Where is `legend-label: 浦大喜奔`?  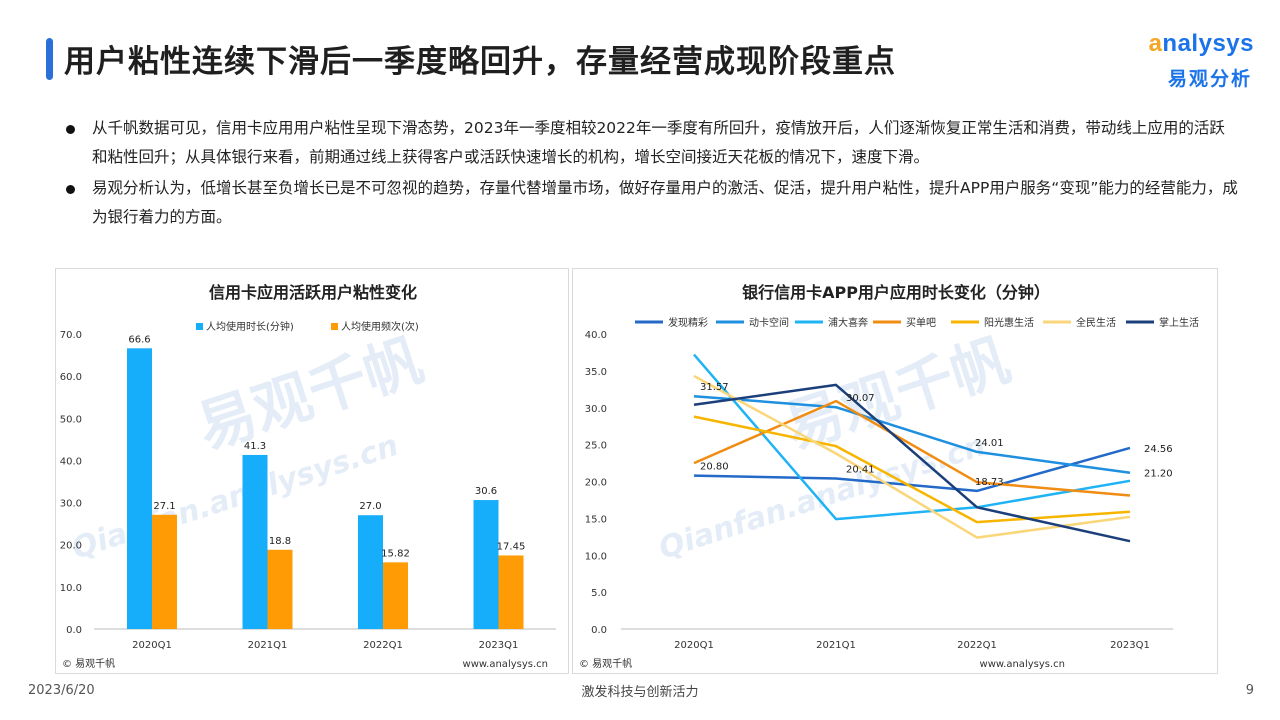 legend-label: 浦大喜奔 is located at coordinates (848, 322).